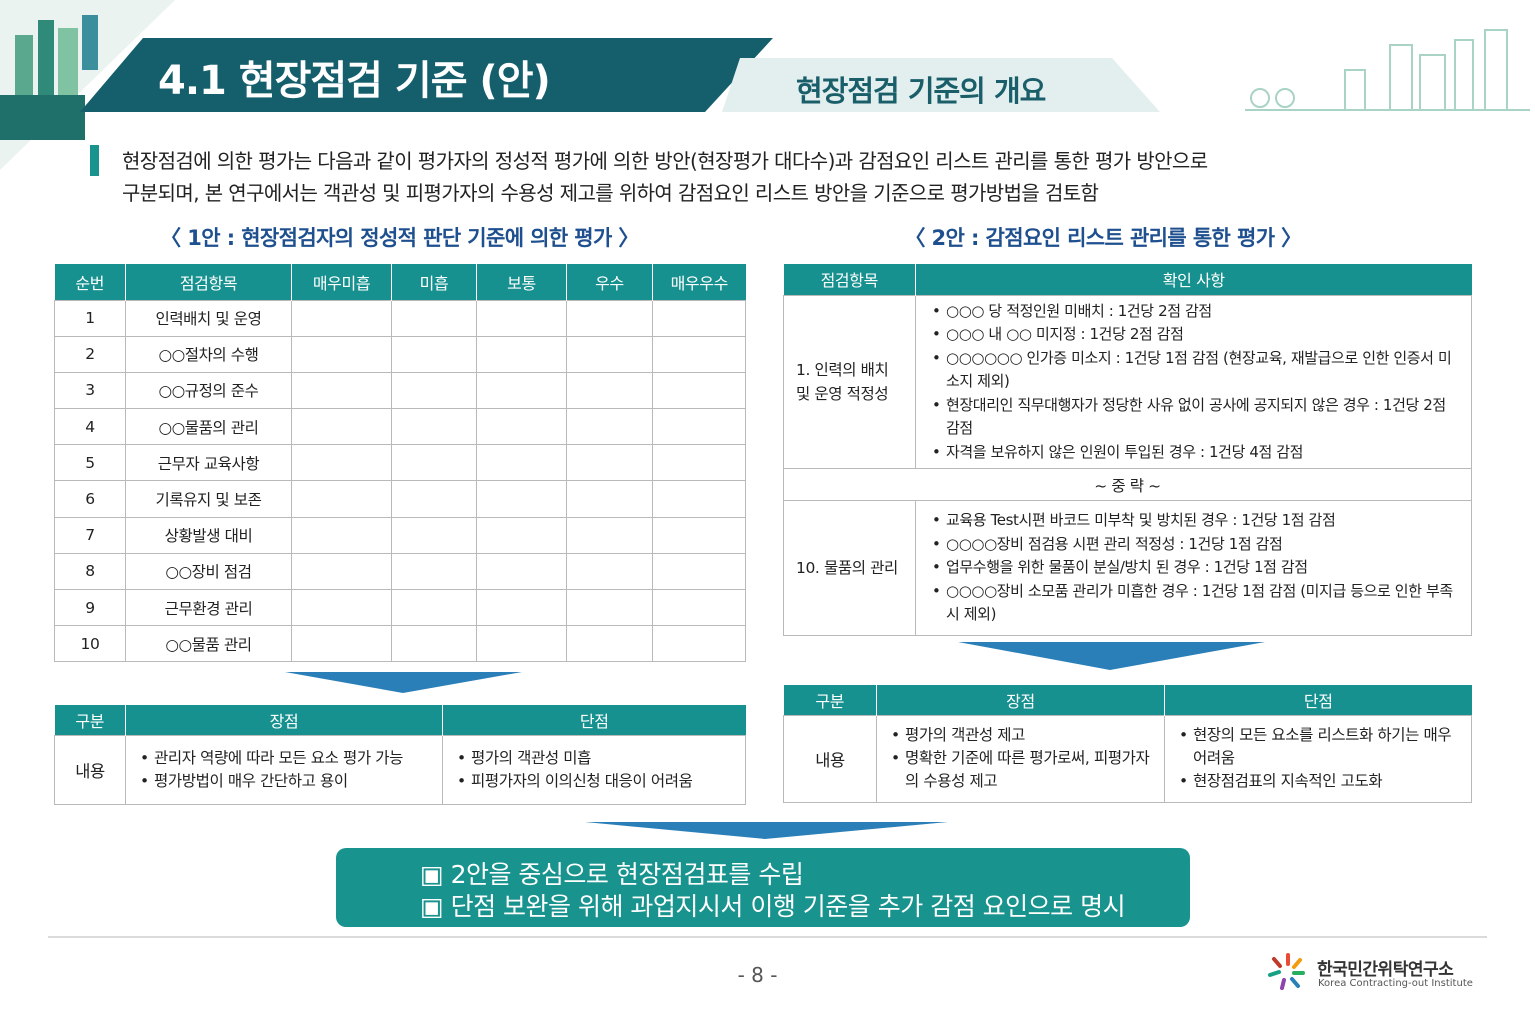 Image resolution: width=1535 pixels, height=1024 pixels. Describe the element at coordinates (90, 318) in the screenshot. I see `table-cell: 1` at that location.